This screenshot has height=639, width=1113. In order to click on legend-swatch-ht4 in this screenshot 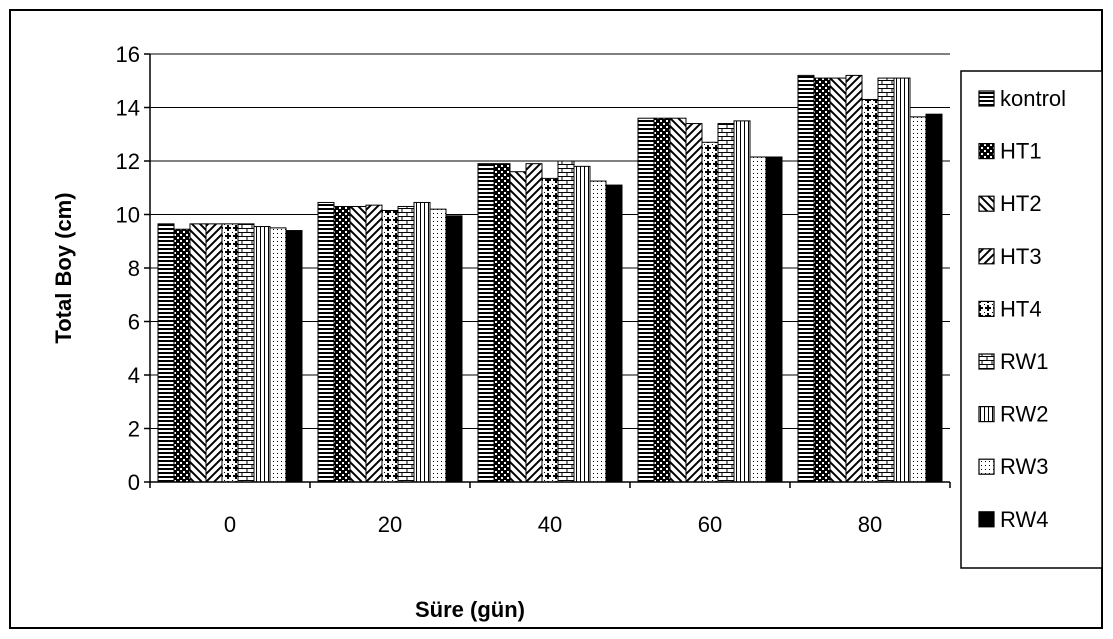, I will do `click(986, 308)`.